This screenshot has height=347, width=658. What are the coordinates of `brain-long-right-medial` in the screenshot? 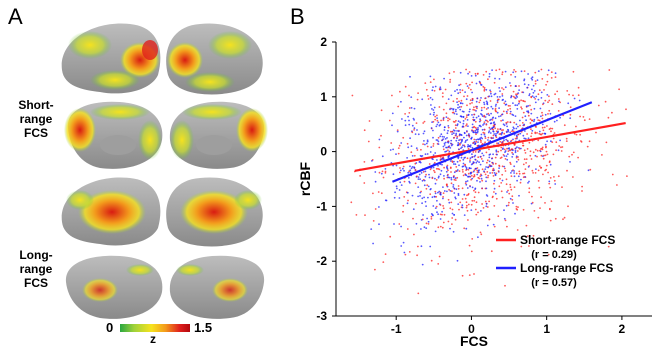 It's located at (217, 287).